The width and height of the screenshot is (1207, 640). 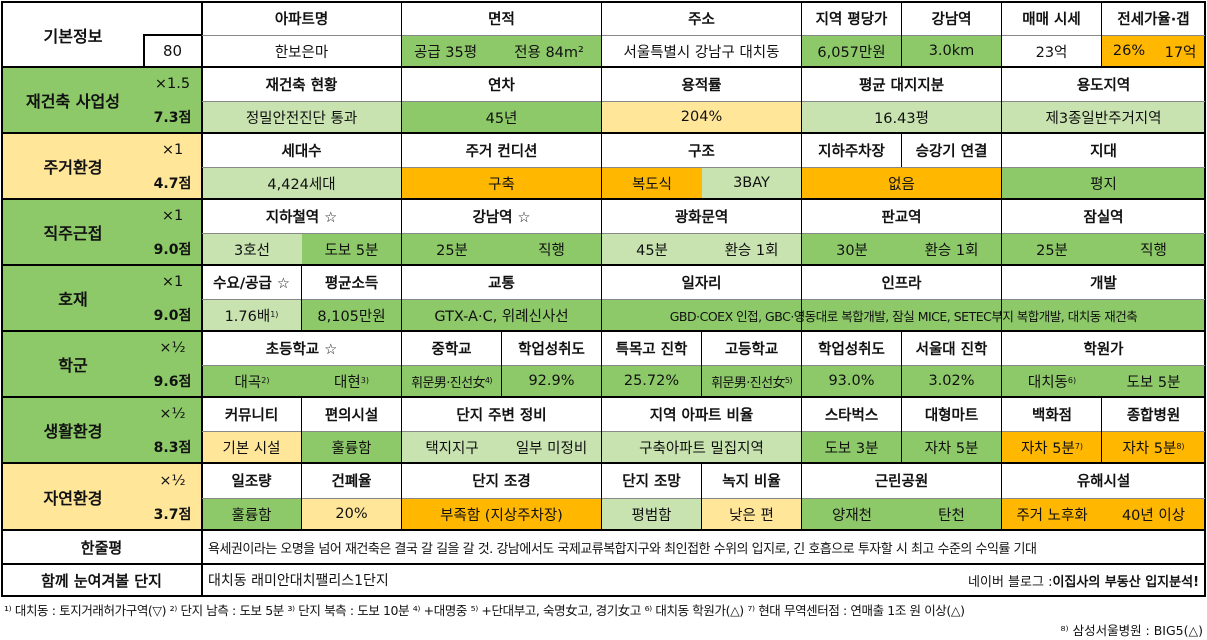 I want to click on school-label: 학군, so click(x=73, y=364).